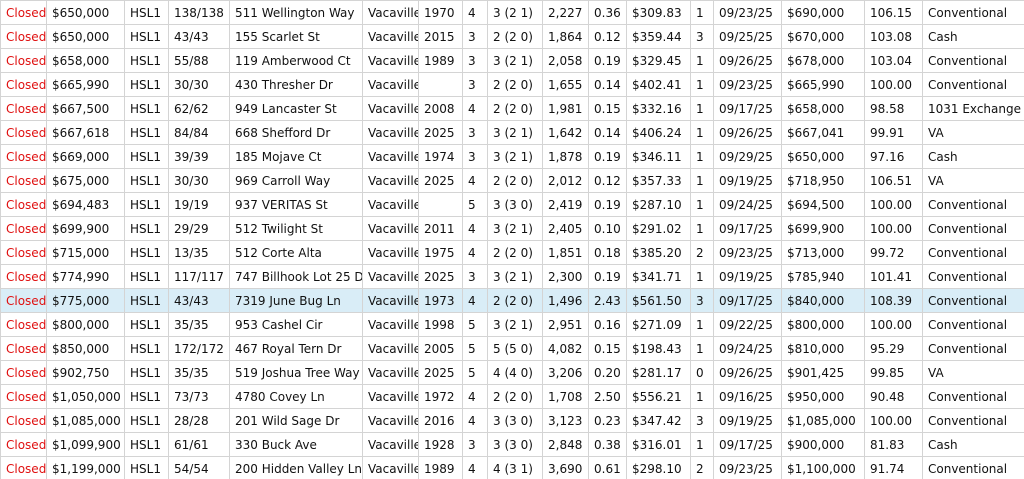 Image resolution: width=1024 pixels, height=479 pixels. I want to click on table-cell: 4780 Covey Ln, so click(296, 396).